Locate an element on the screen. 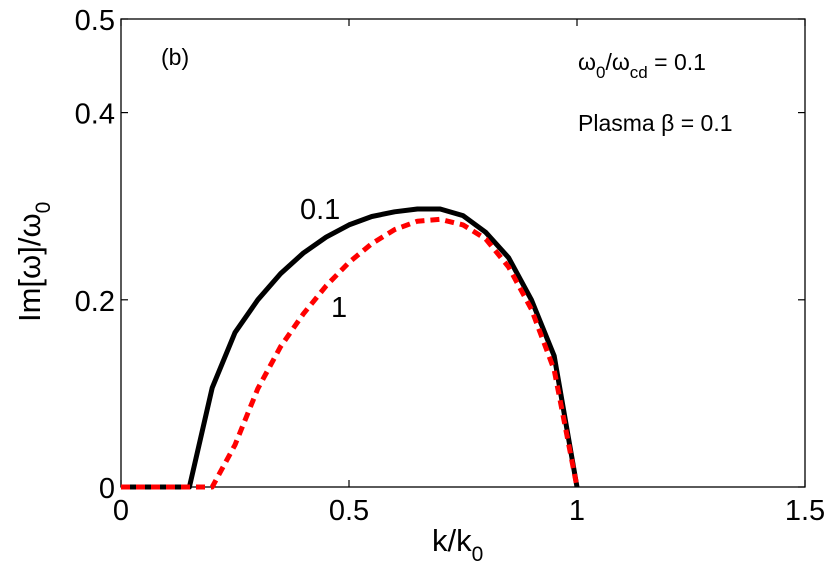  y-axis-title-sub: 0 is located at coordinates (43, 208).